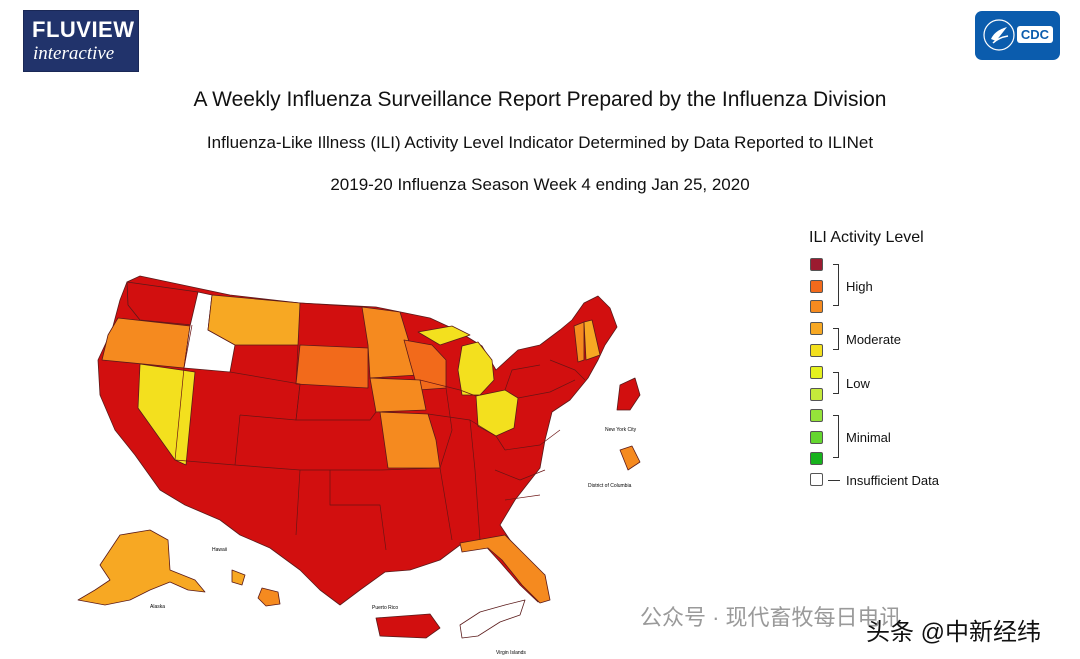 This screenshot has height=659, width=1080. What do you see at coordinates (954, 632) in the screenshot?
I see `toutiao-watermark: 头条 @中新经纬` at bounding box center [954, 632].